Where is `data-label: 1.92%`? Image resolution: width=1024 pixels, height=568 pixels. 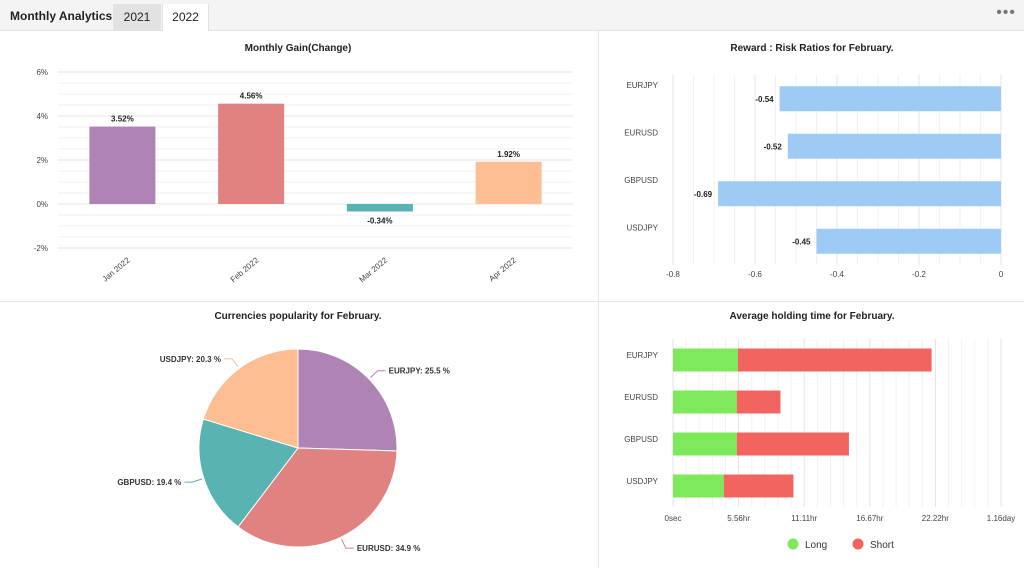
data-label: 1.92% is located at coordinates (508, 154).